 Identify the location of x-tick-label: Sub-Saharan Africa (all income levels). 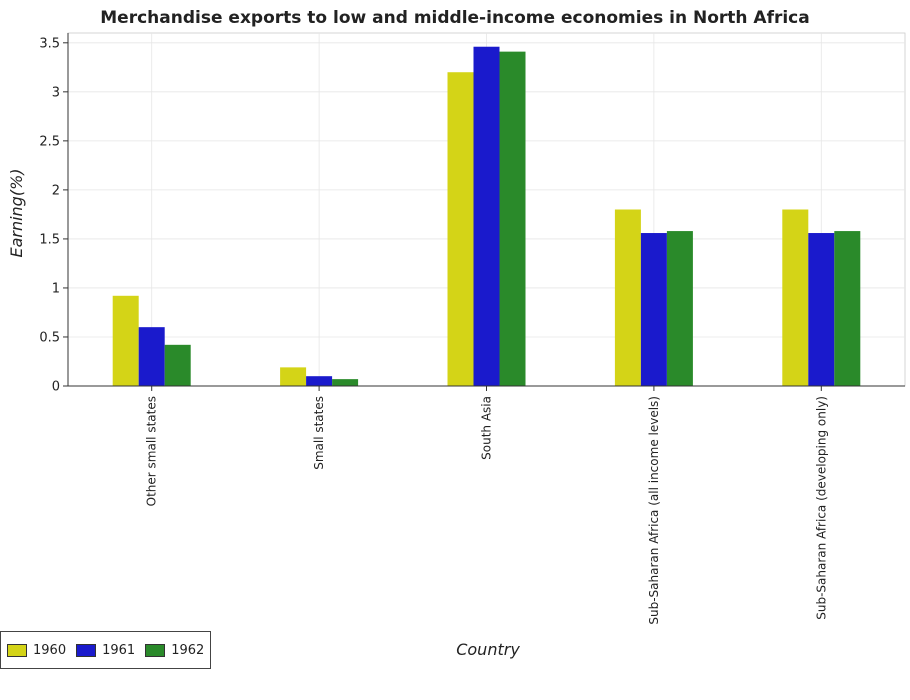
(654, 510).